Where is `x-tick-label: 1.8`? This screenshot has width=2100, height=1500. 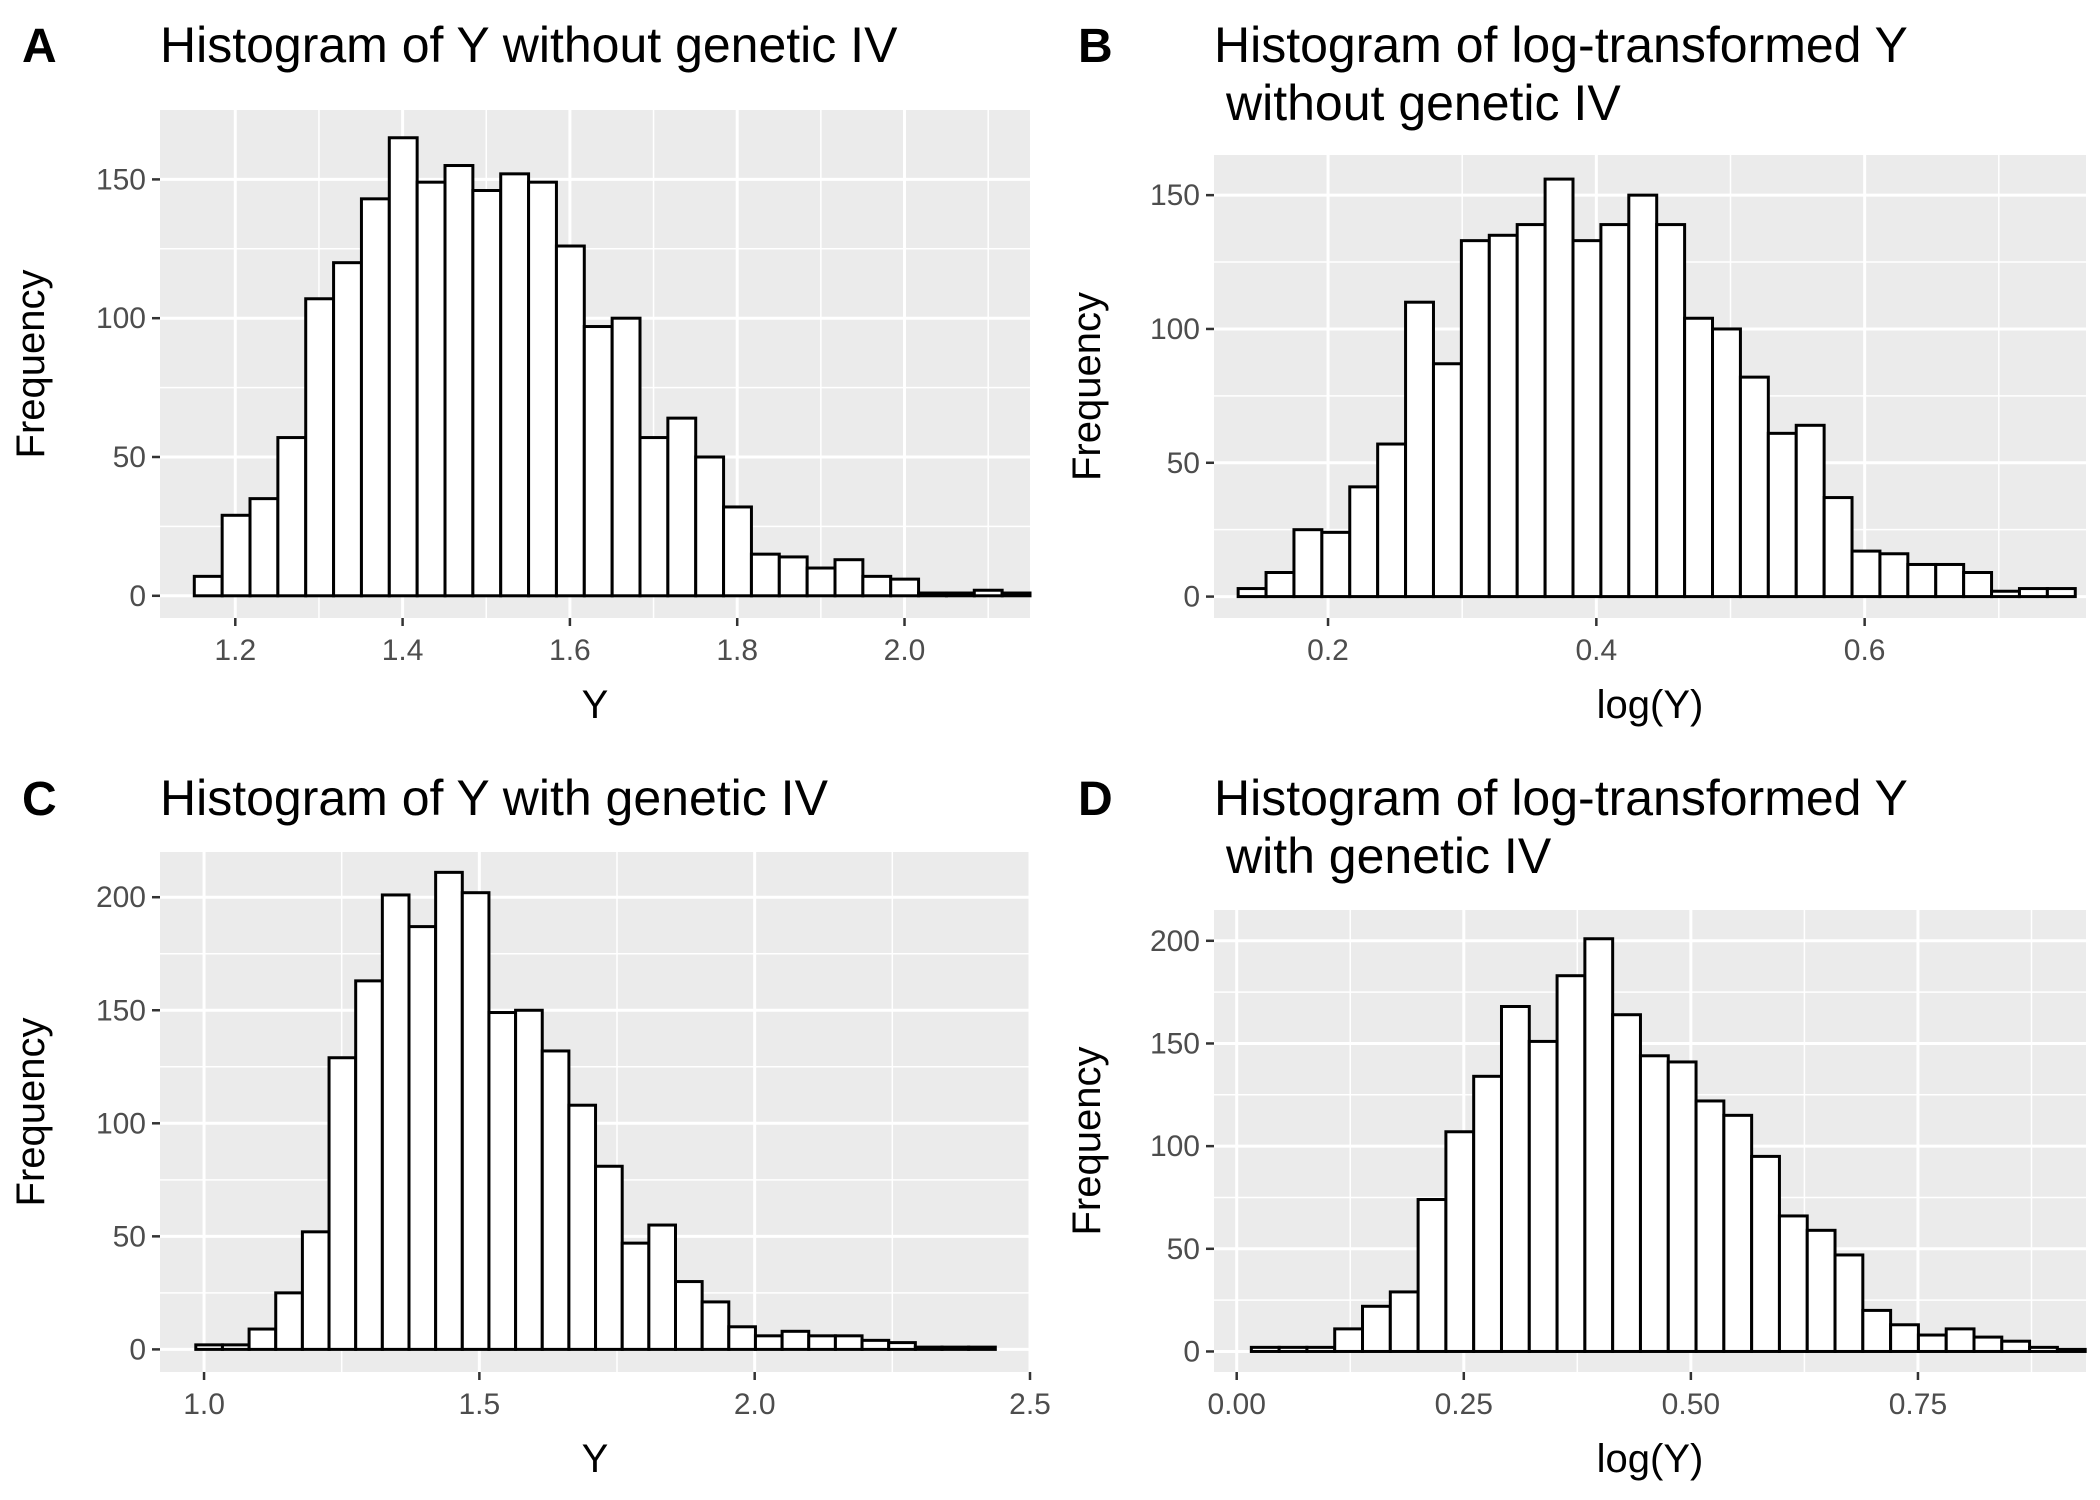
x-tick-label: 1.8 is located at coordinates (737, 650).